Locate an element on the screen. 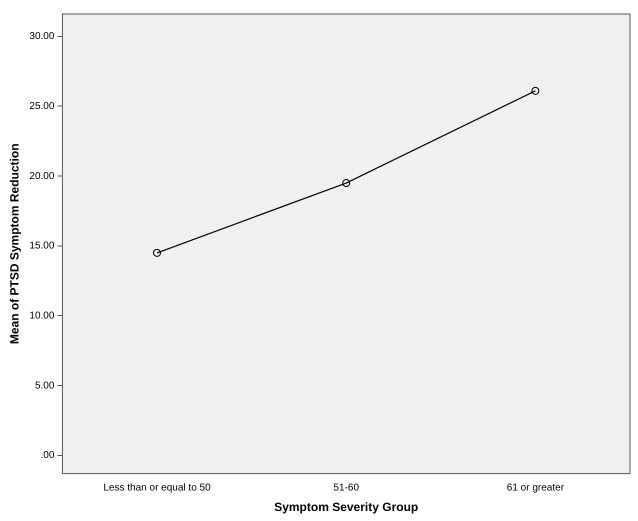  x-tick-label: 51-60 is located at coordinates (346, 488).